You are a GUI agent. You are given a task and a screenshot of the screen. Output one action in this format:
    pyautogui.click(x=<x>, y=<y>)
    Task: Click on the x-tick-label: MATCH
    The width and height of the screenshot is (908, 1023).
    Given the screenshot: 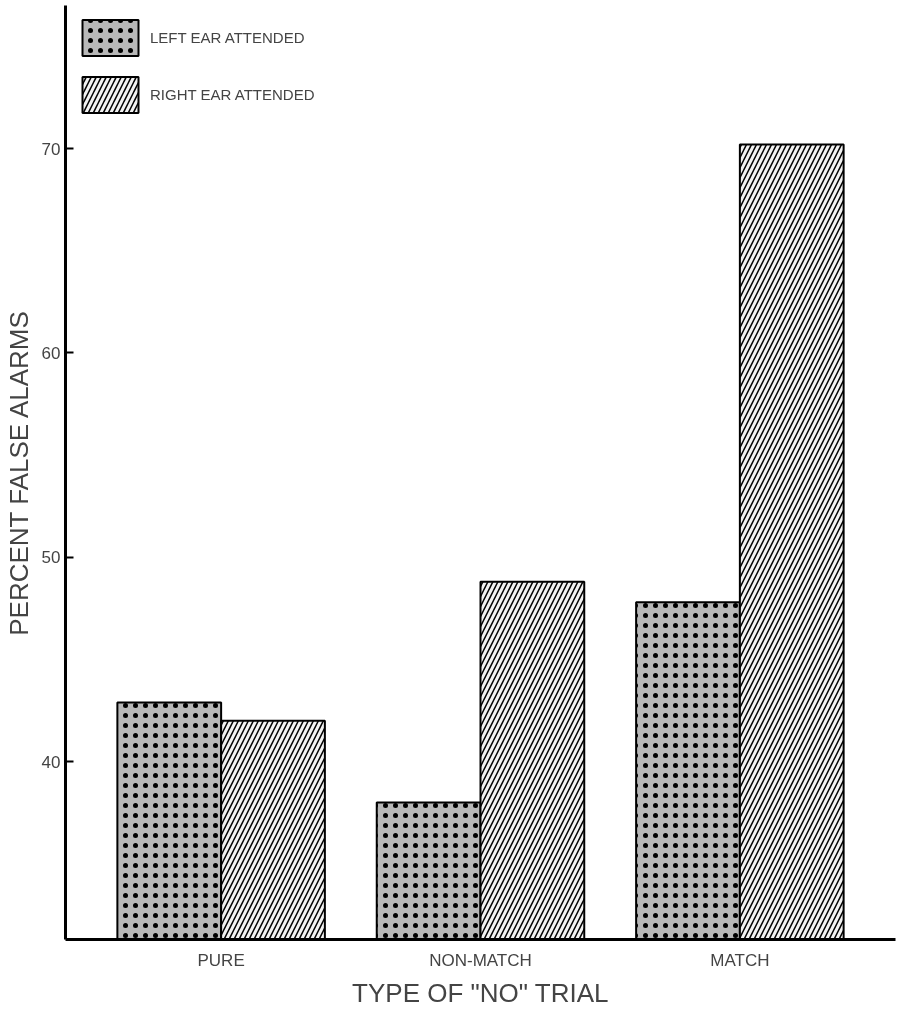 What is the action you would take?
    pyautogui.click(x=740, y=960)
    